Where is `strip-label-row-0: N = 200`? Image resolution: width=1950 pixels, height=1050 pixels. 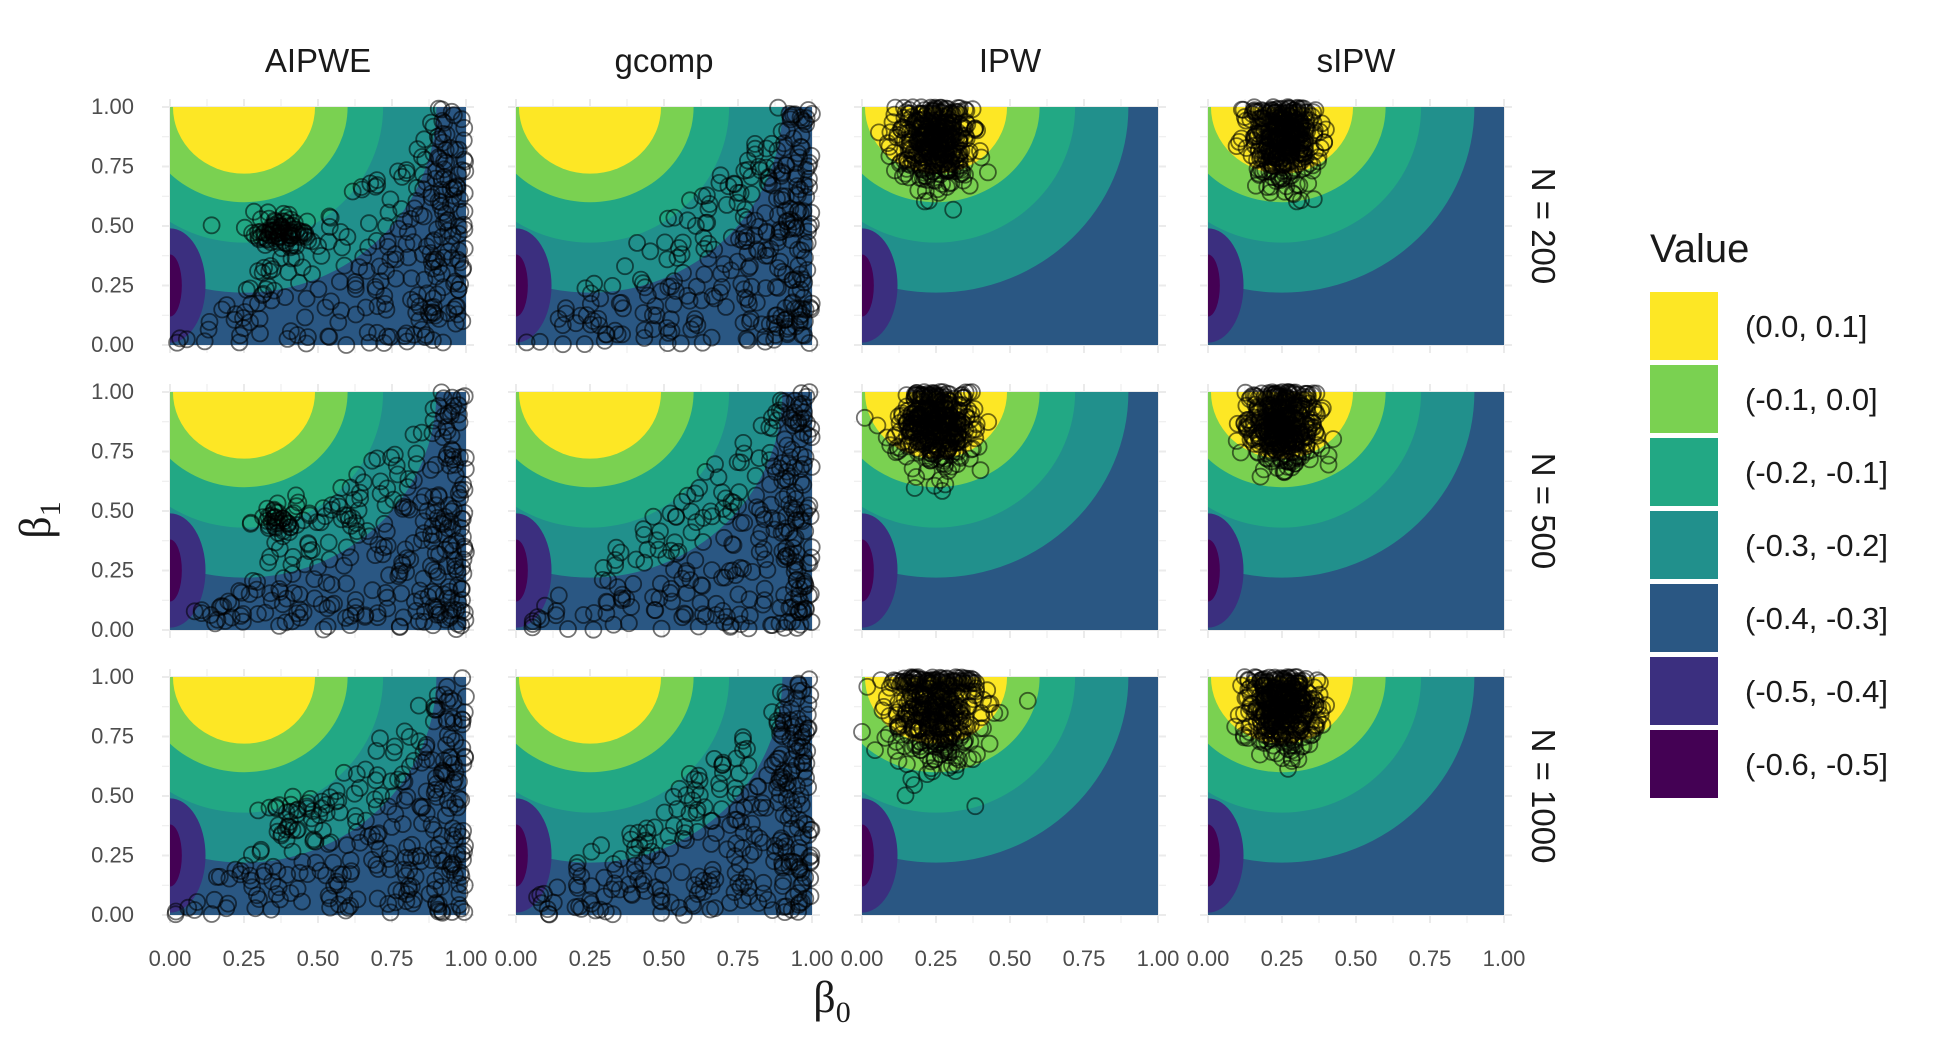
strip-label-row-0: N = 200 is located at coordinates (1543, 226).